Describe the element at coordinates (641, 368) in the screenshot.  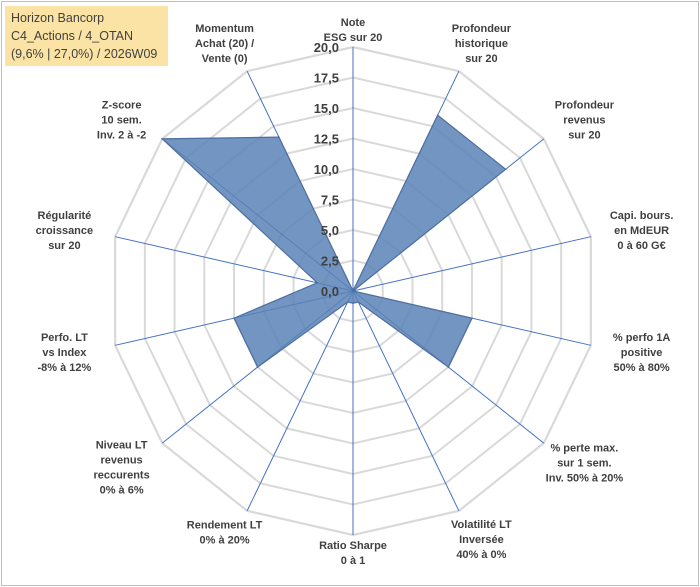
I see `axis-label-line: 50% à 80%` at that location.